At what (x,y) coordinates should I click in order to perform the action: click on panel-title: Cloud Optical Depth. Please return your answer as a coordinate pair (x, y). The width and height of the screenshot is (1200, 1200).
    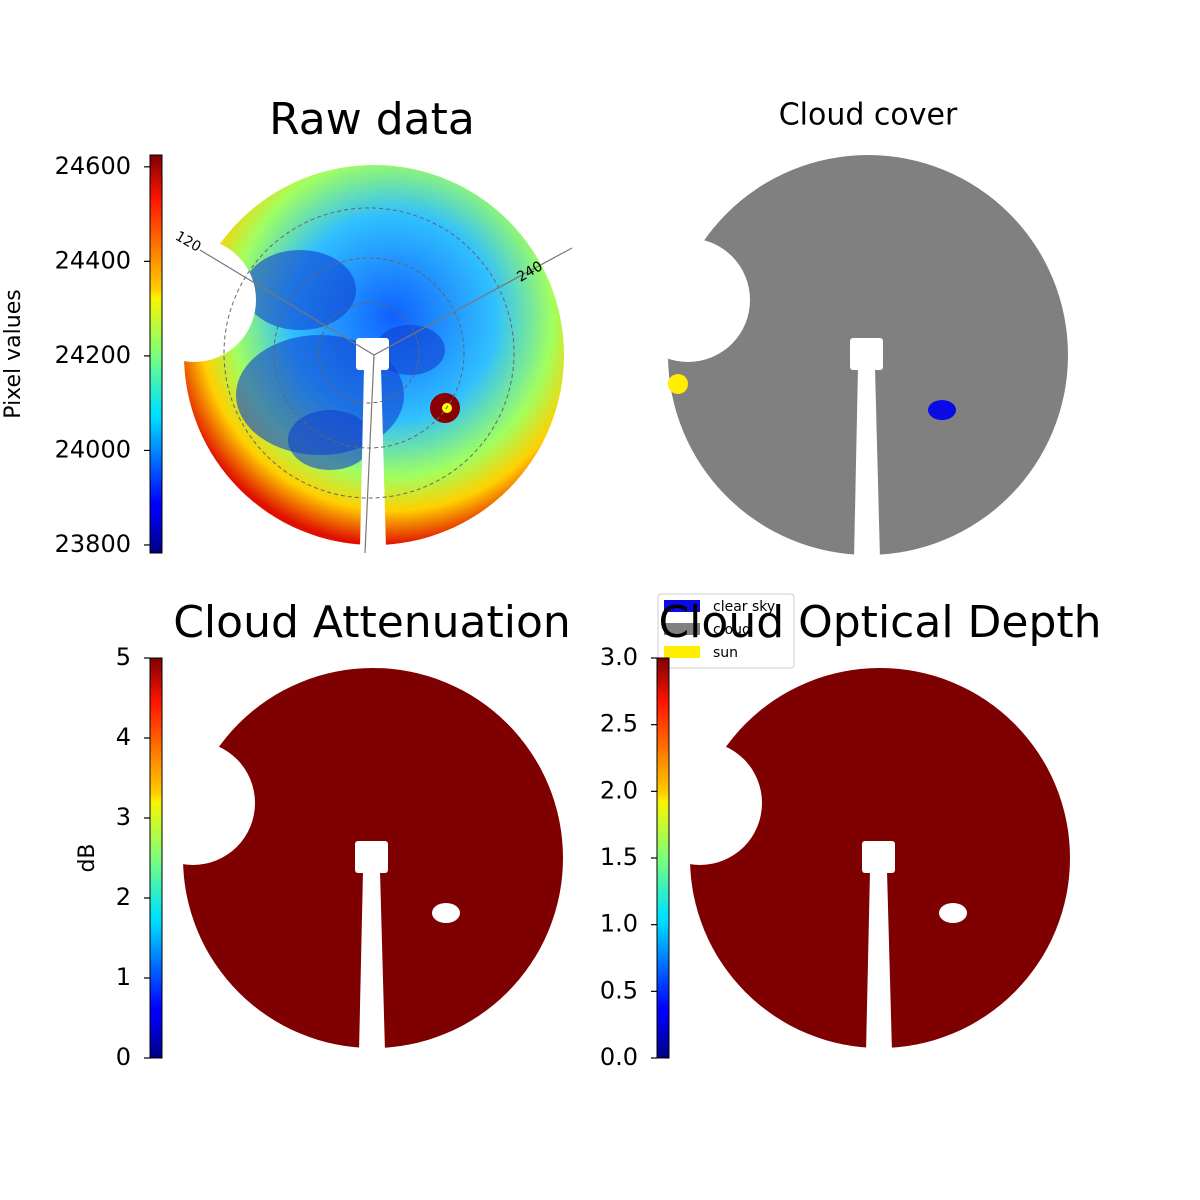
    Looking at the image, I should click on (879, 622).